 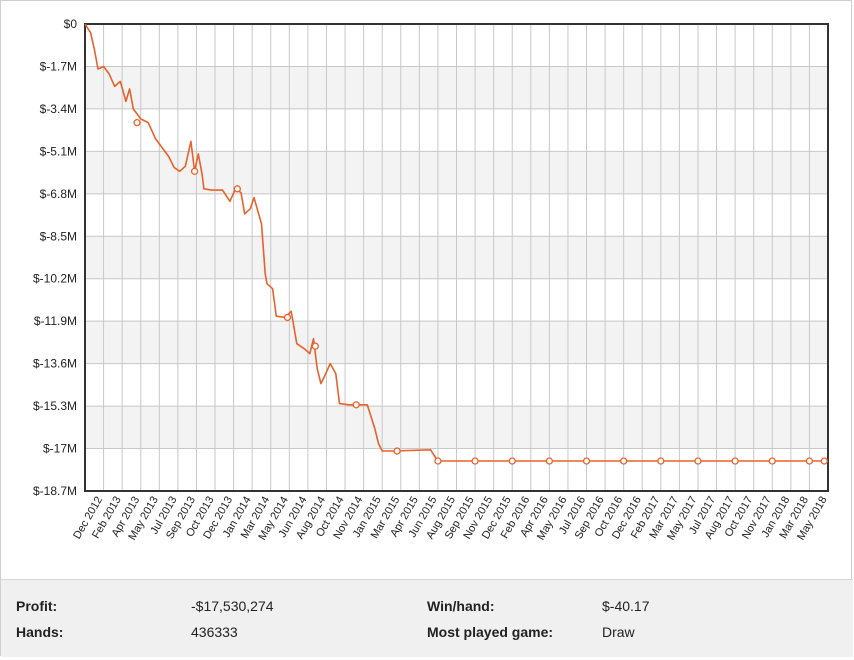 I want to click on hands-label: Hands:, so click(x=40, y=632).